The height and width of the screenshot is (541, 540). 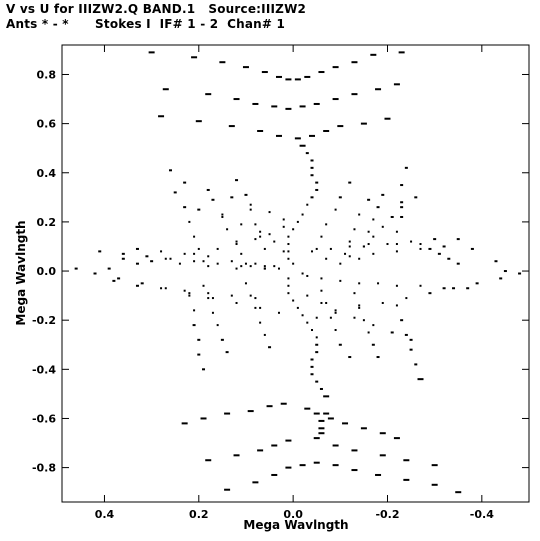 I want to click on y-axis-title: Mega Wavlngth, so click(x=21, y=272).